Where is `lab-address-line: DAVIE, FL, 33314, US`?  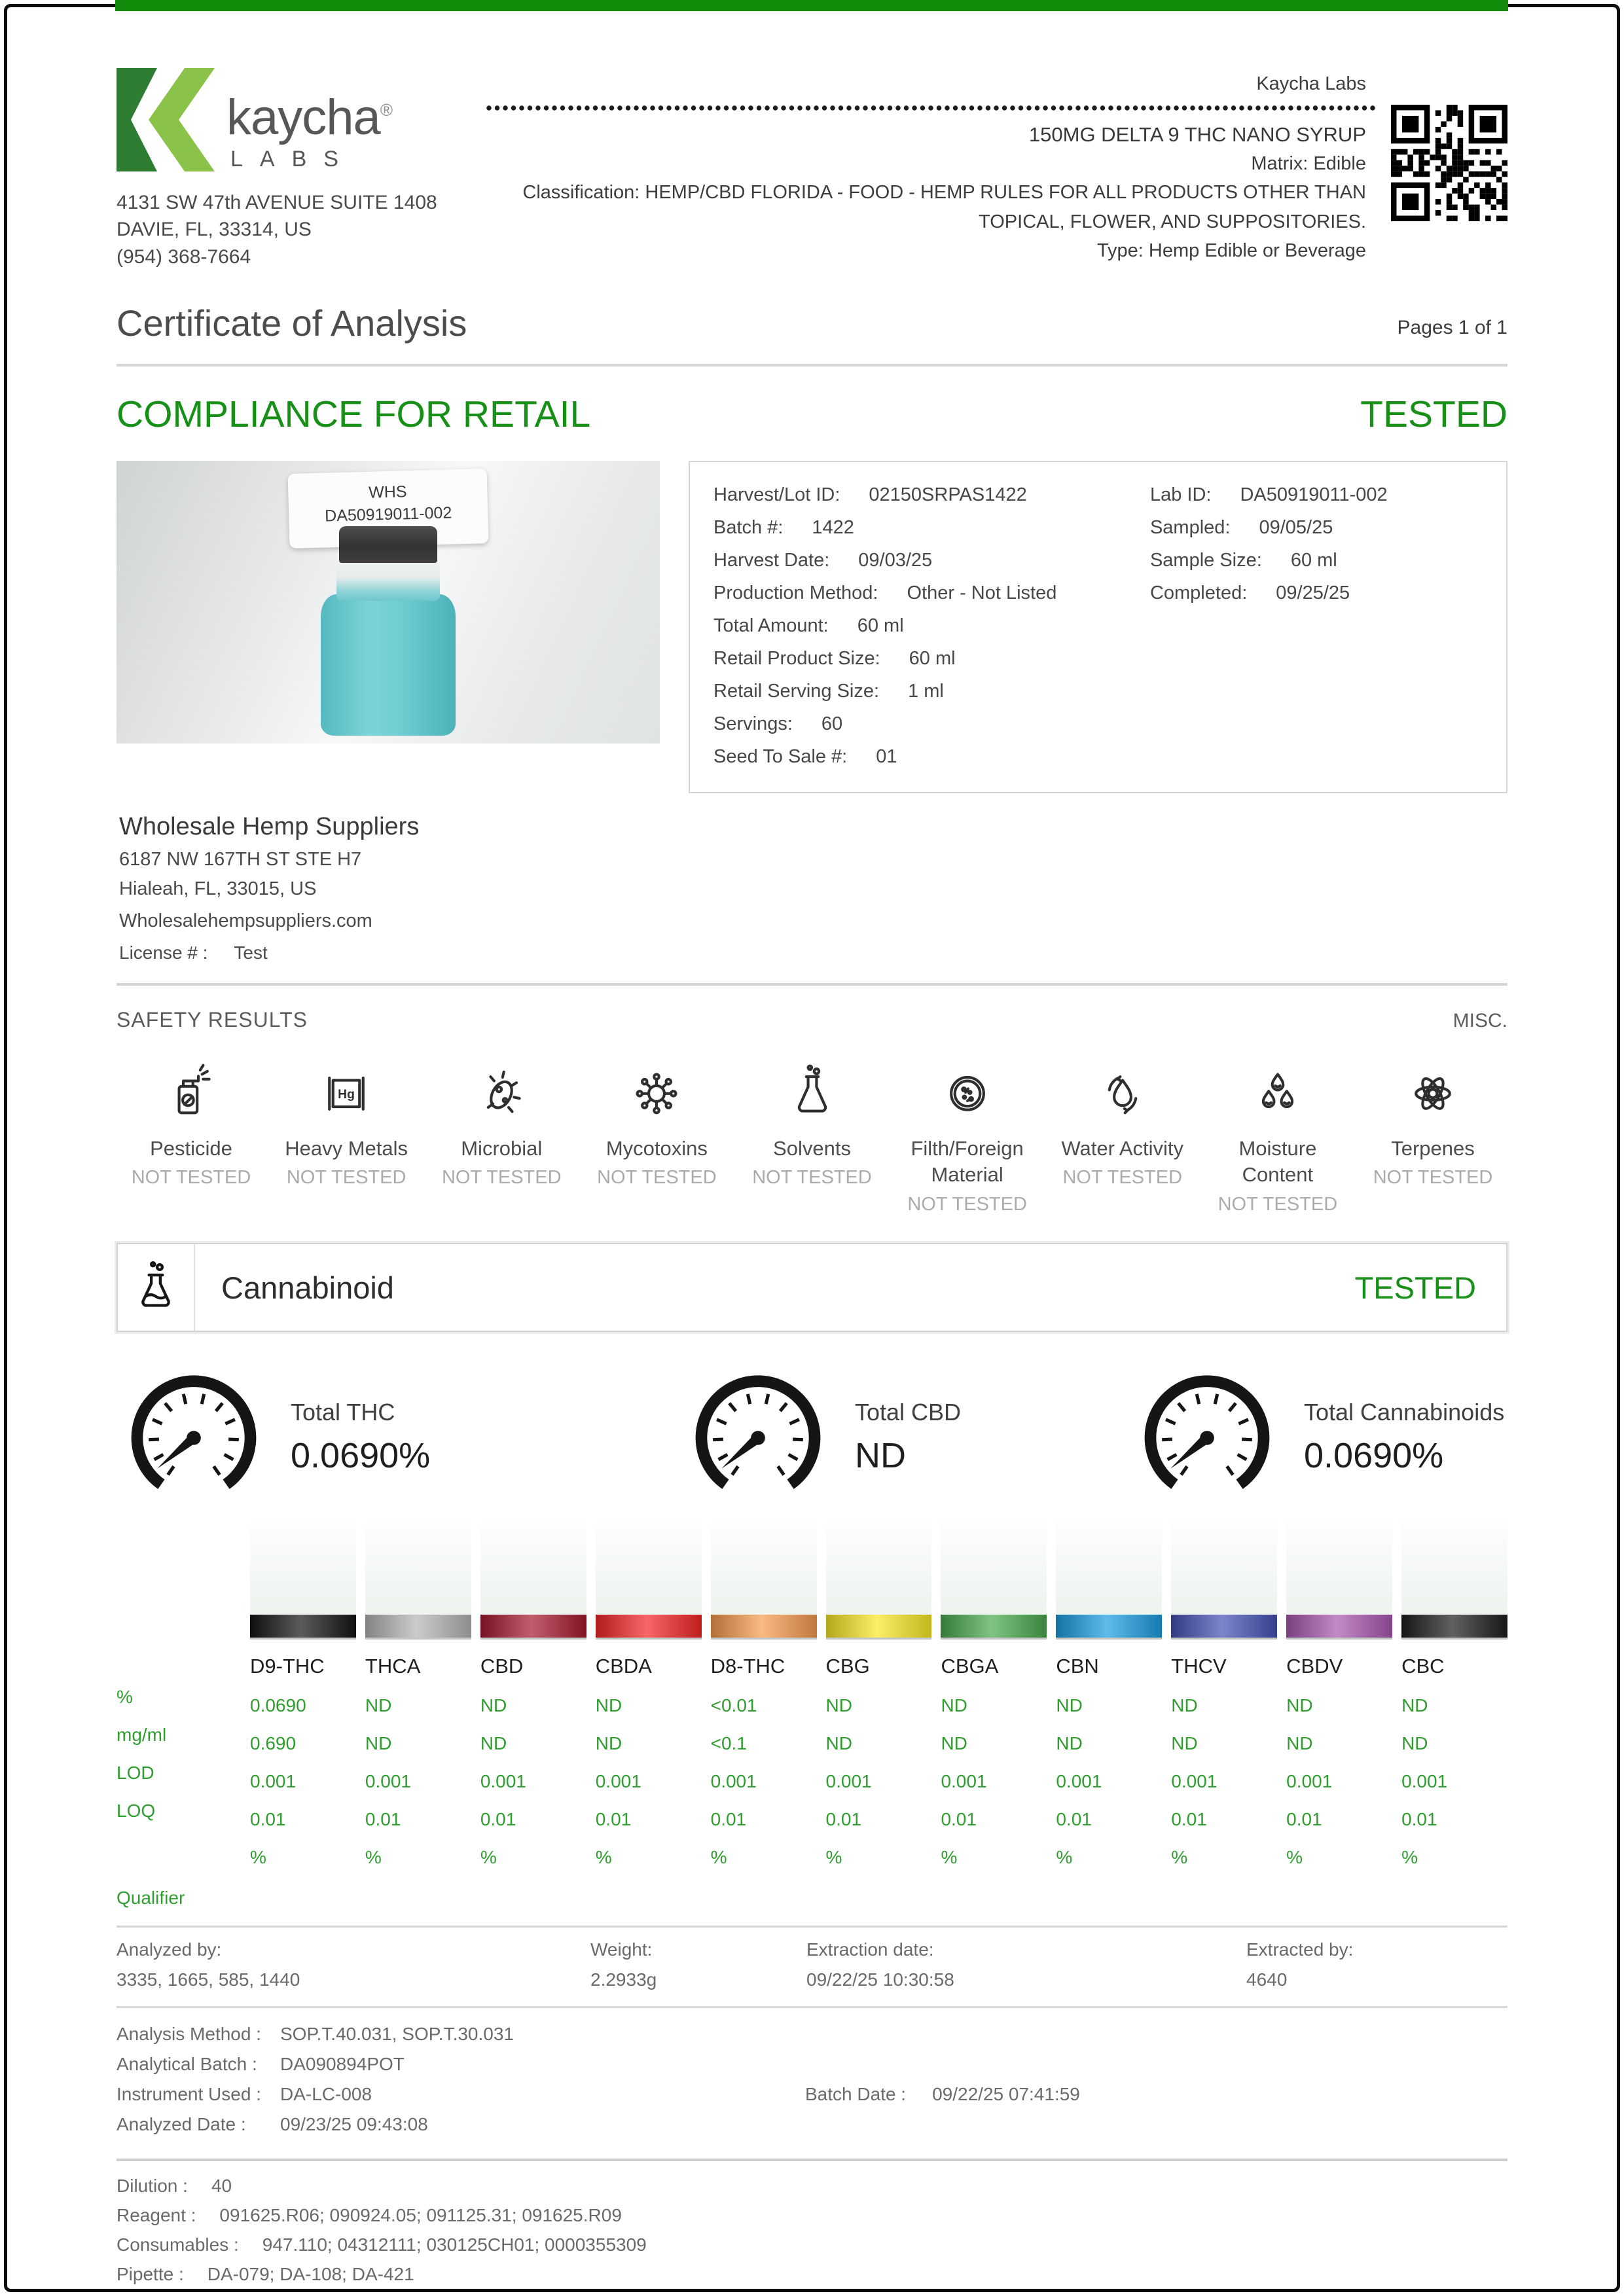 lab-address-line: DAVIE, FL, 33314, US is located at coordinates (214, 230).